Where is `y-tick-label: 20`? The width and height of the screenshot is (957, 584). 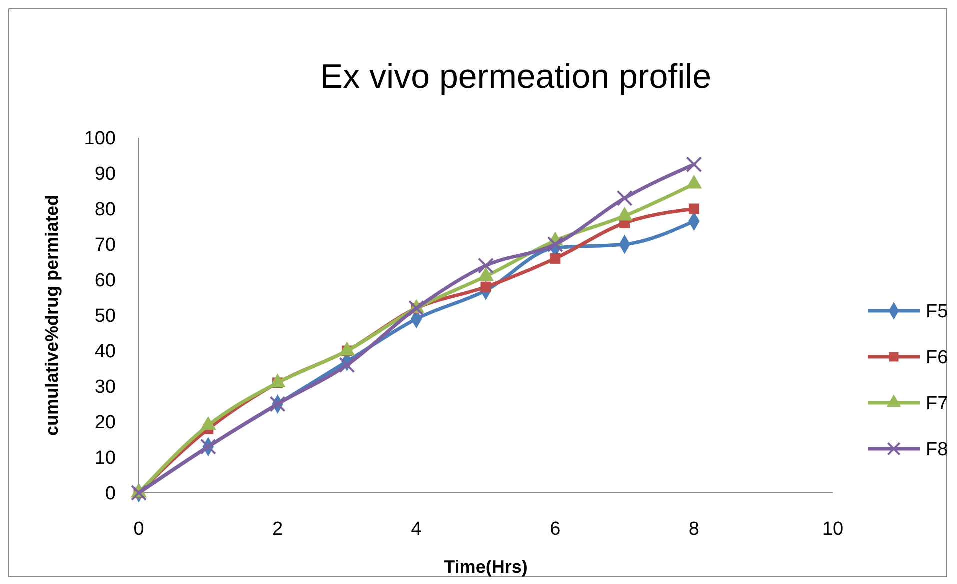
y-tick-label: 20 is located at coordinates (105, 423).